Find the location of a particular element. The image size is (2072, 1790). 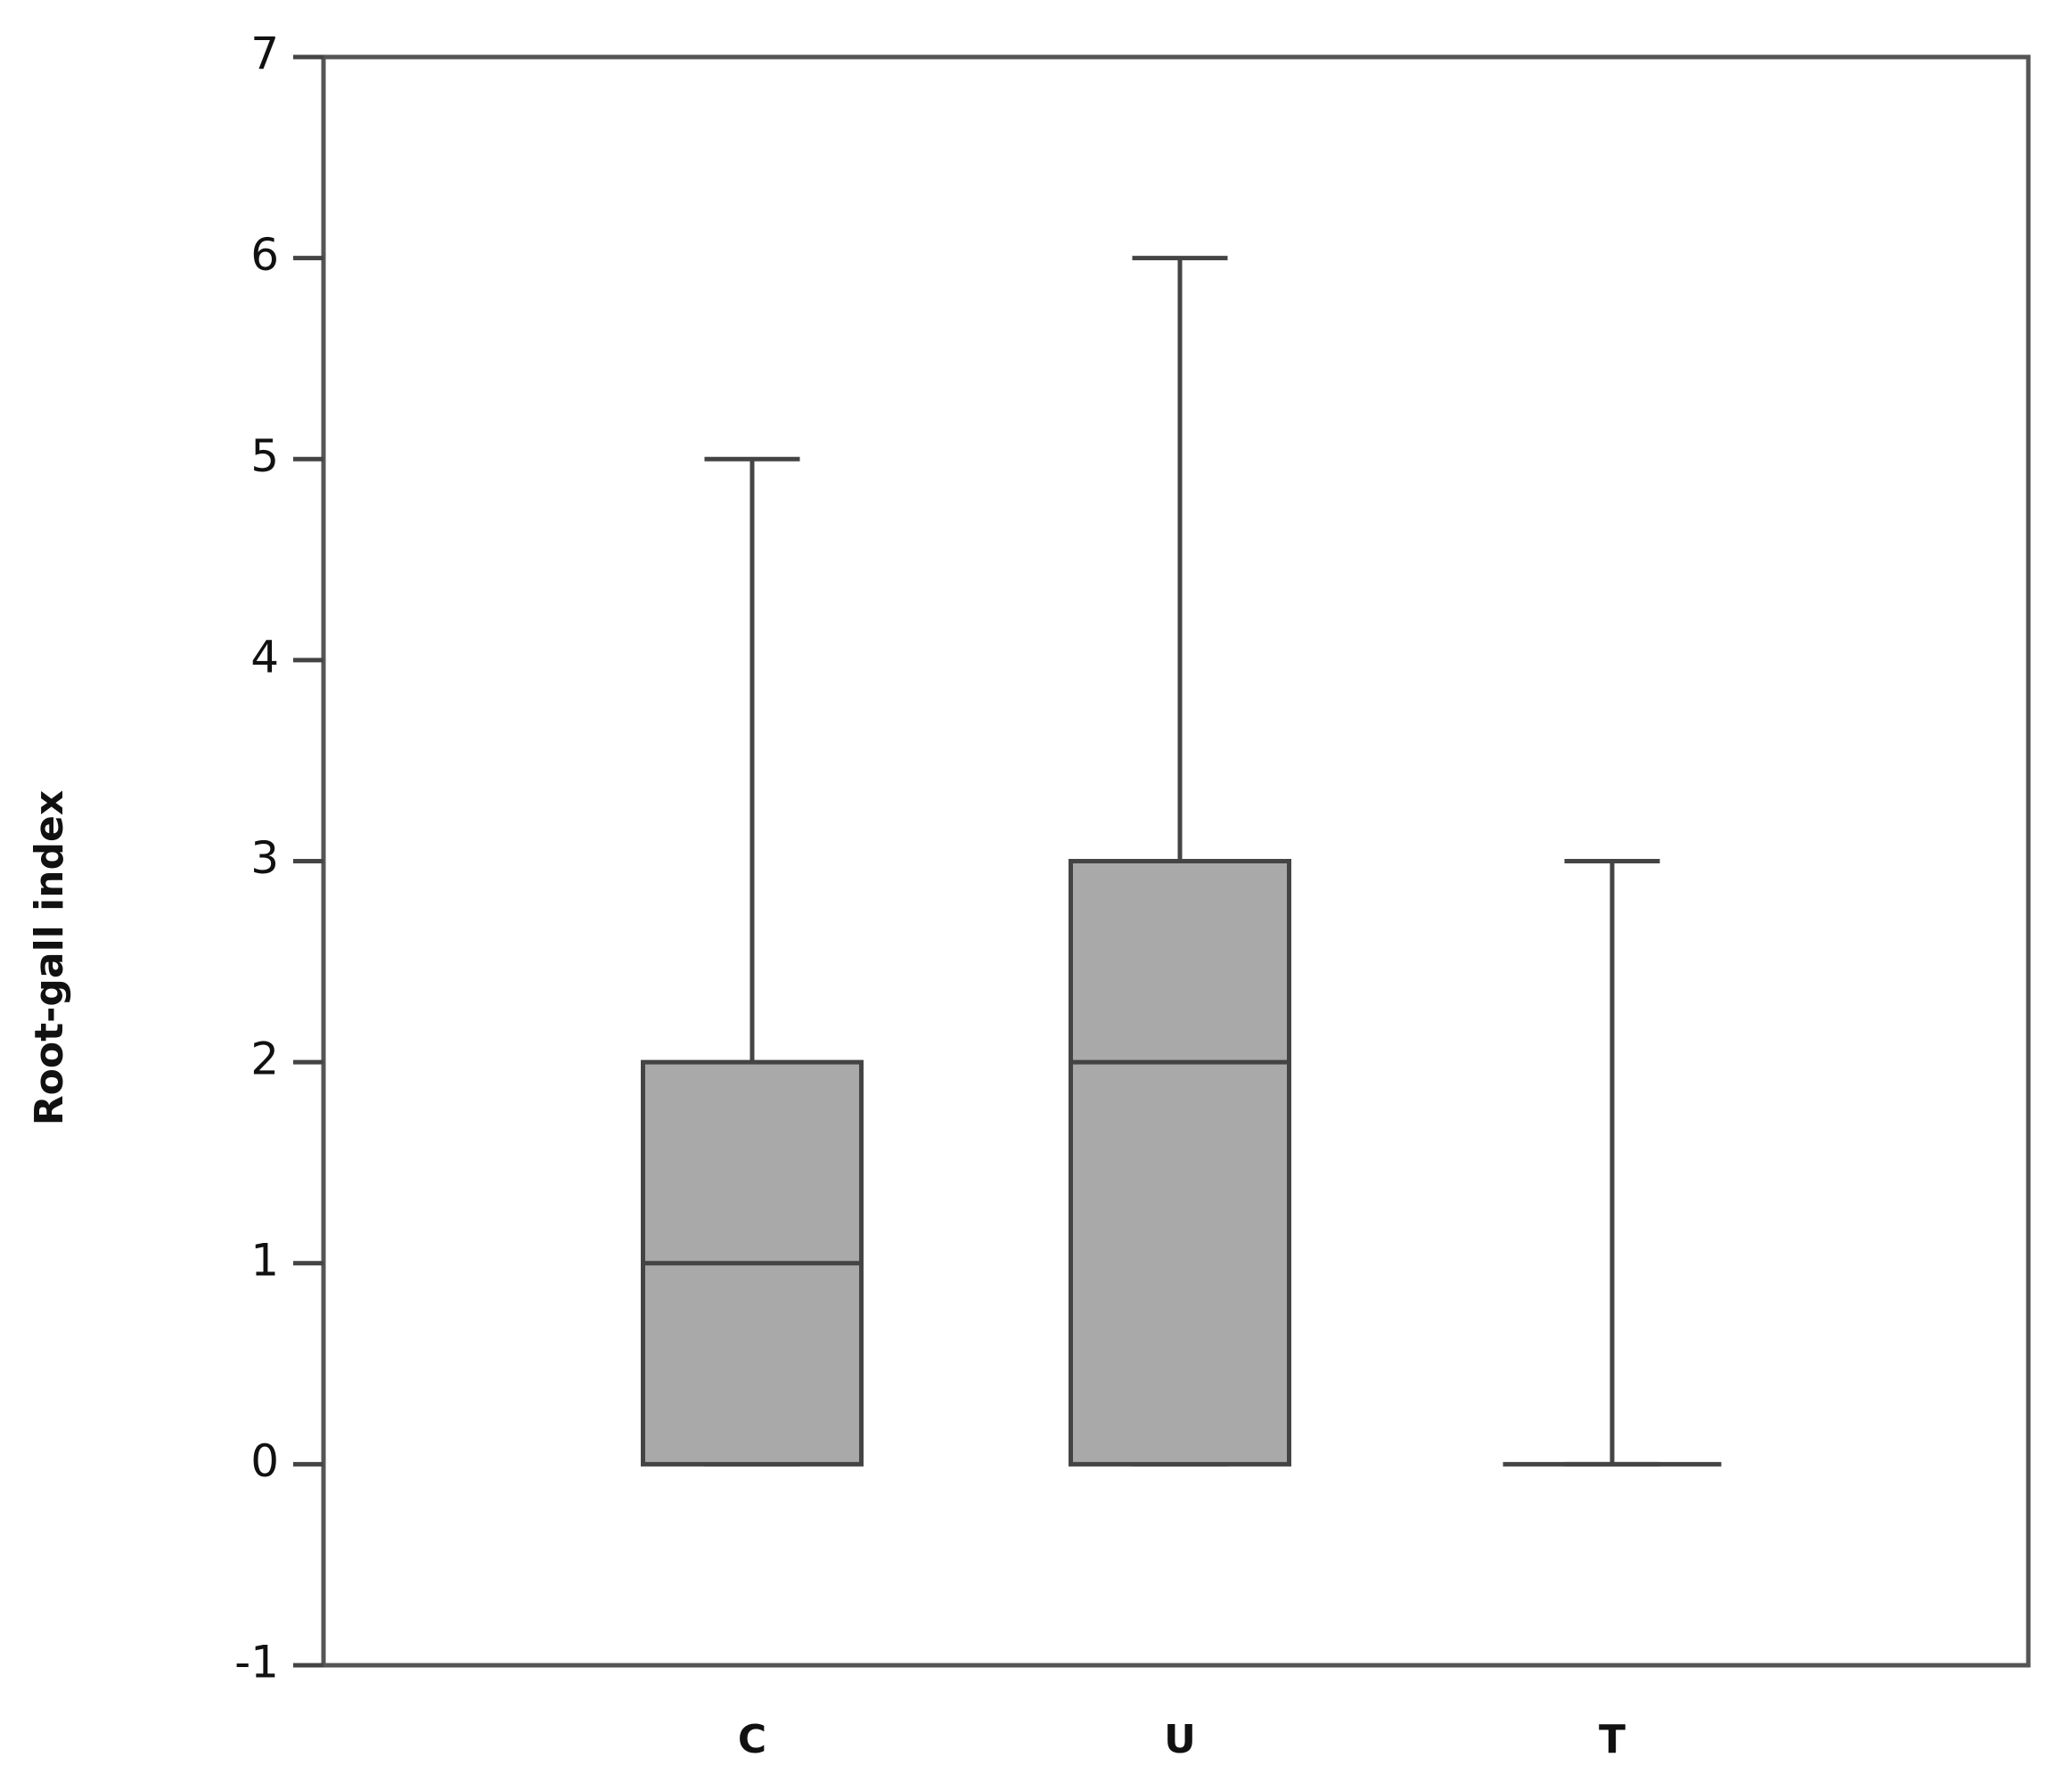

y-tick-label: 4 is located at coordinates (264, 657).